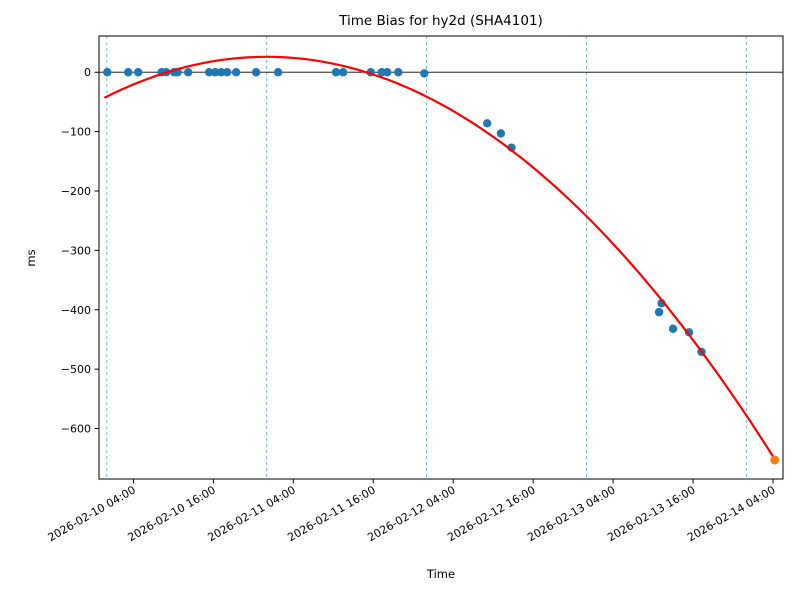  I want to click on y-tick-label: −300, so click(76, 250).